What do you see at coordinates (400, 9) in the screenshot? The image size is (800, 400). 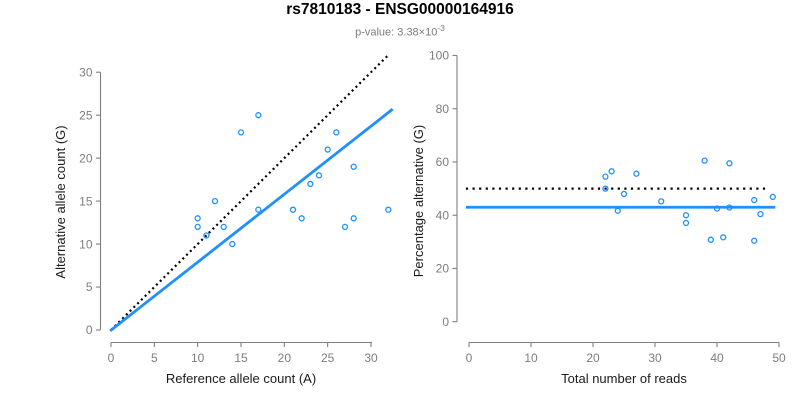 I see `page-title: rs7810183 - ENSG00000164916` at bounding box center [400, 9].